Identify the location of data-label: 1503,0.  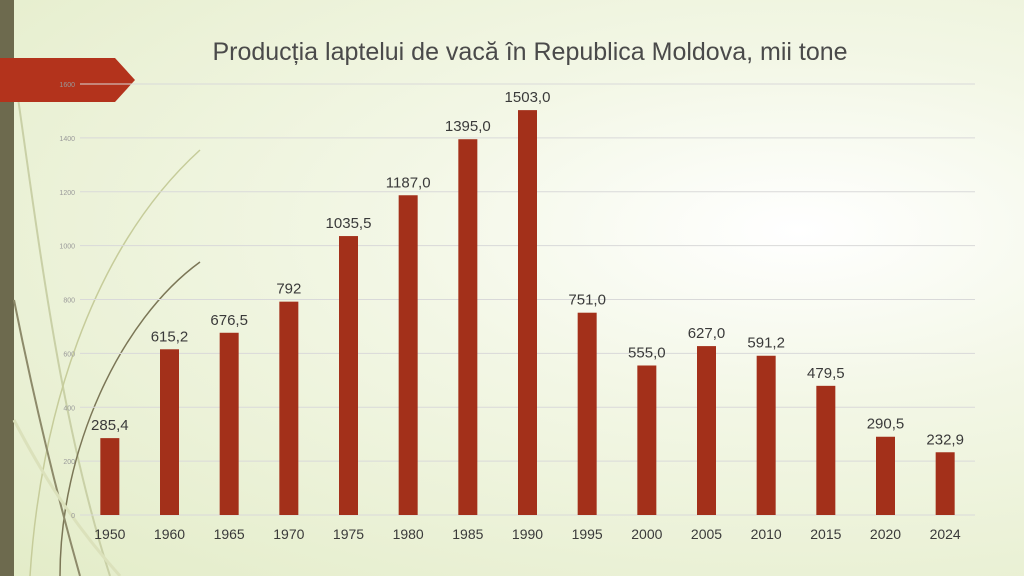
(528, 97).